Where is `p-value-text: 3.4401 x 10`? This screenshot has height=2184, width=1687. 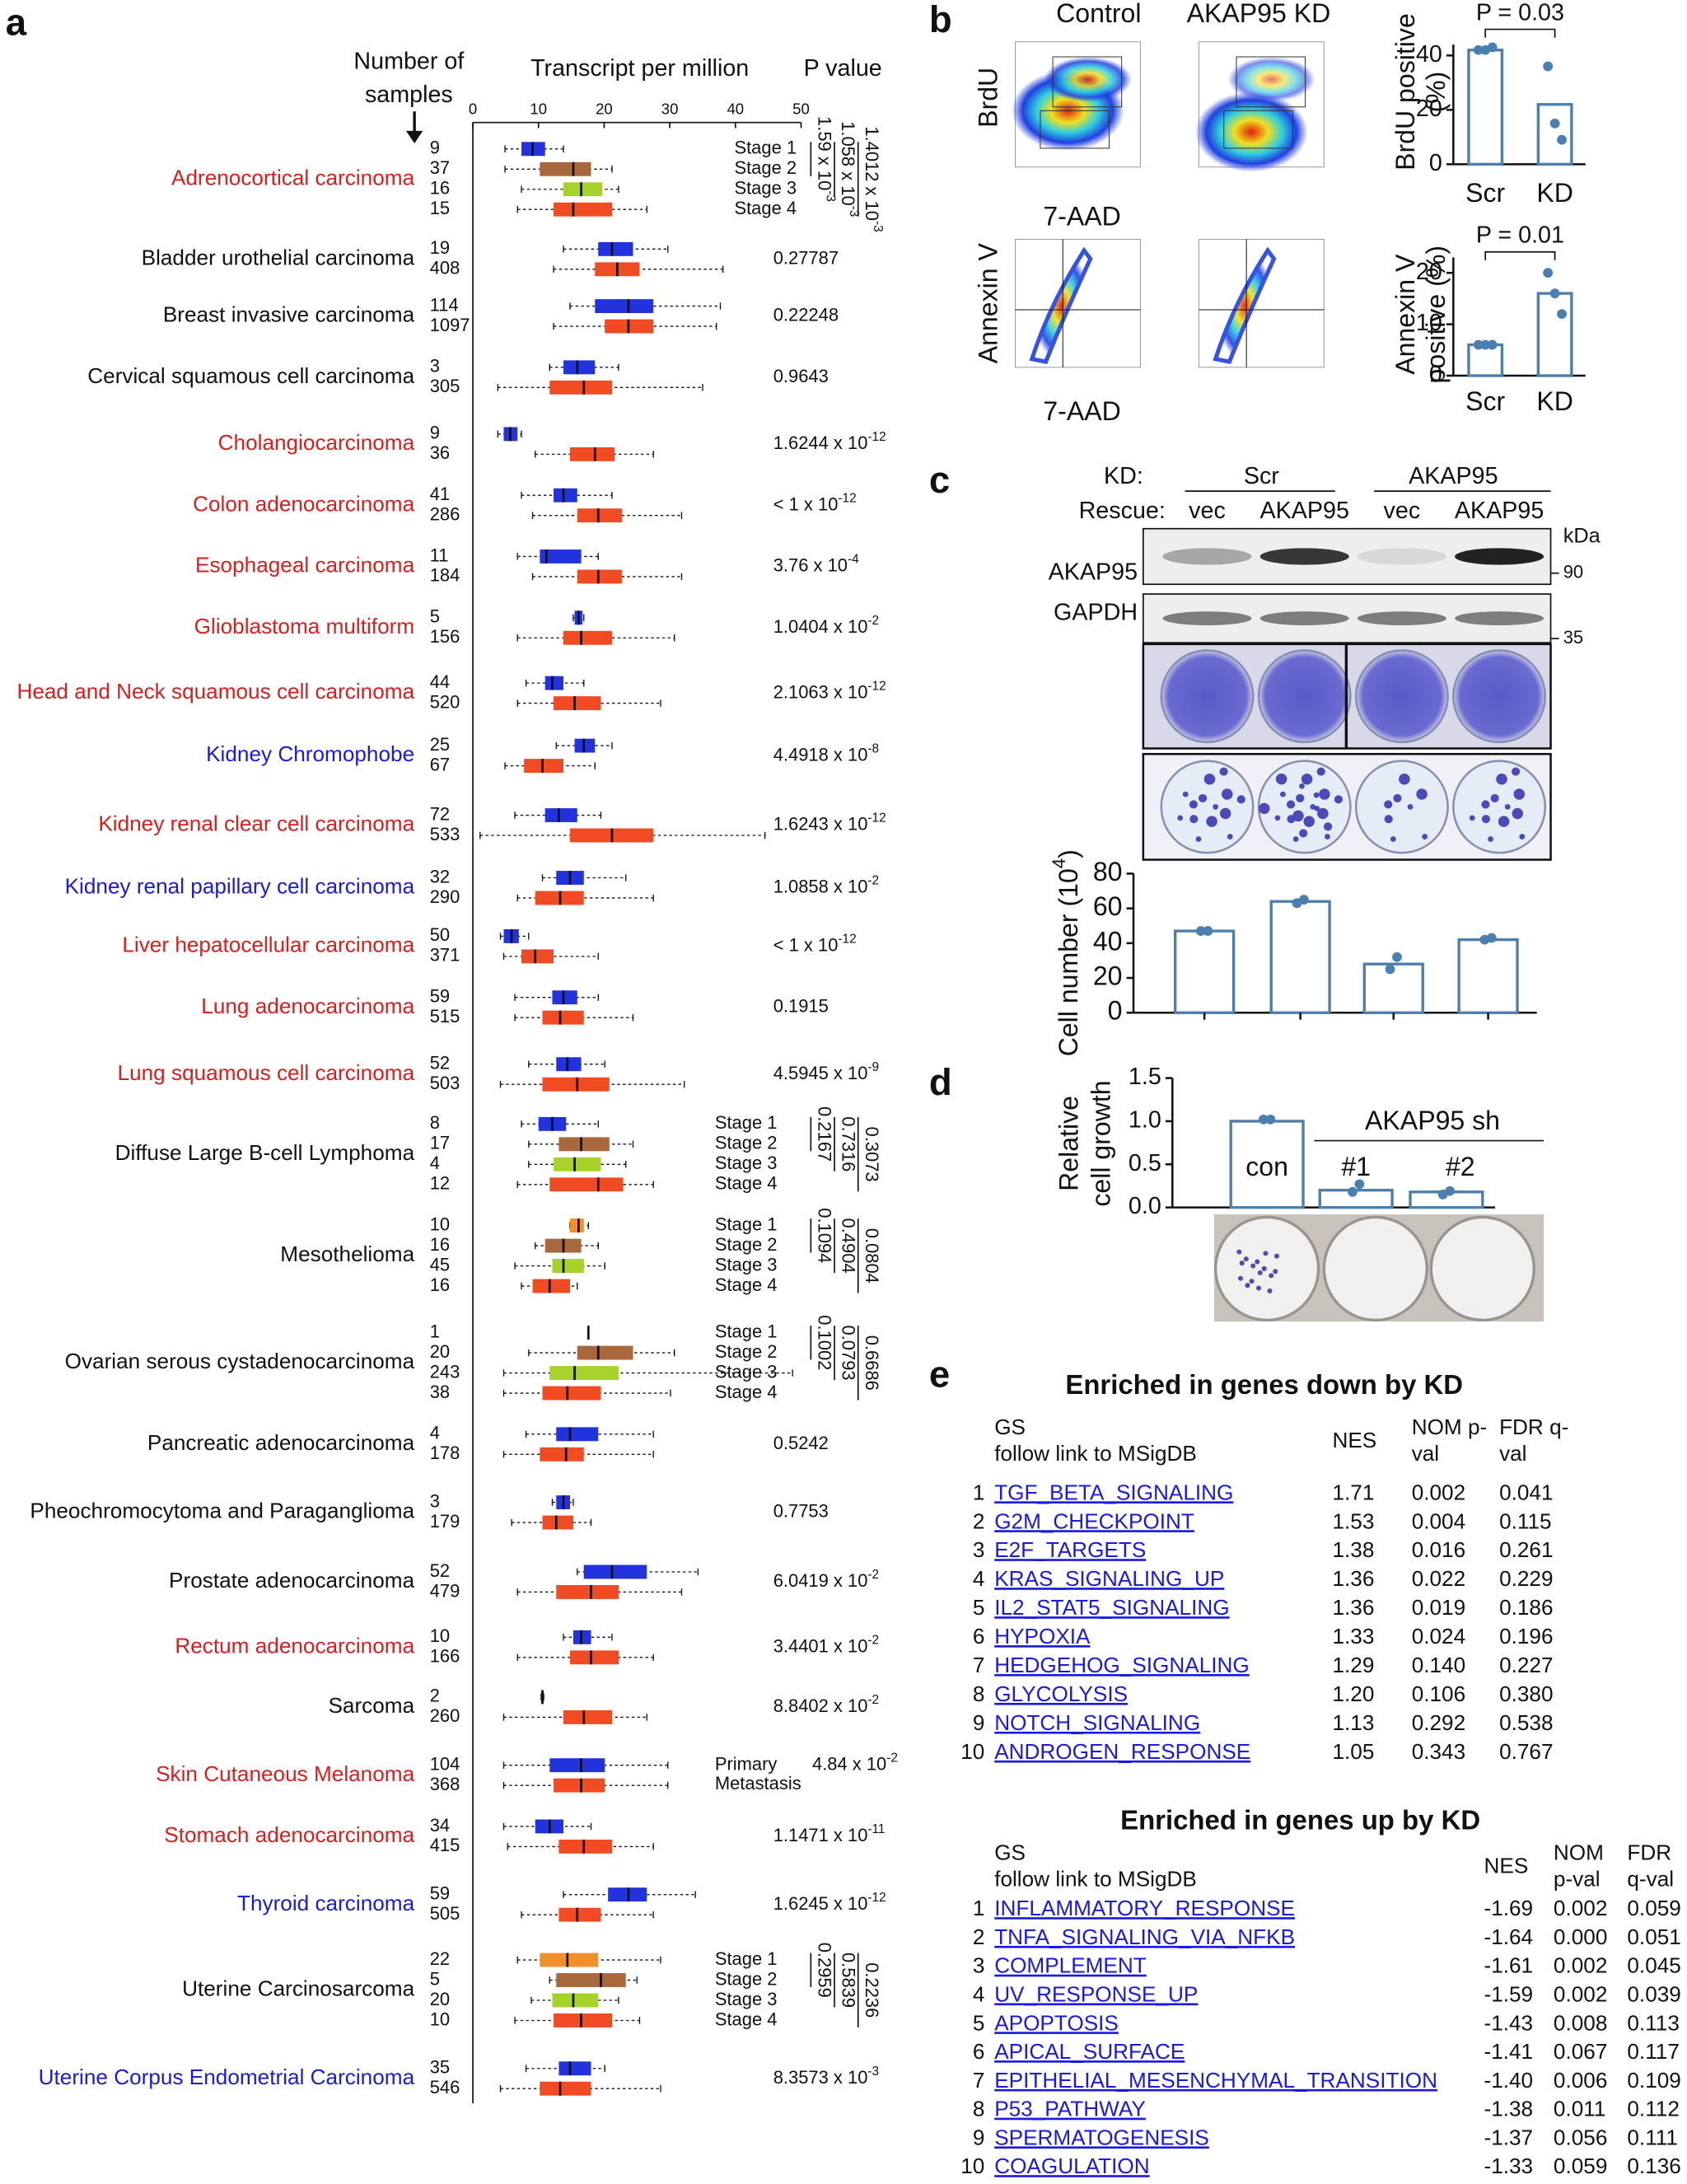 p-value-text: 3.4401 x 10 is located at coordinates (820, 1645).